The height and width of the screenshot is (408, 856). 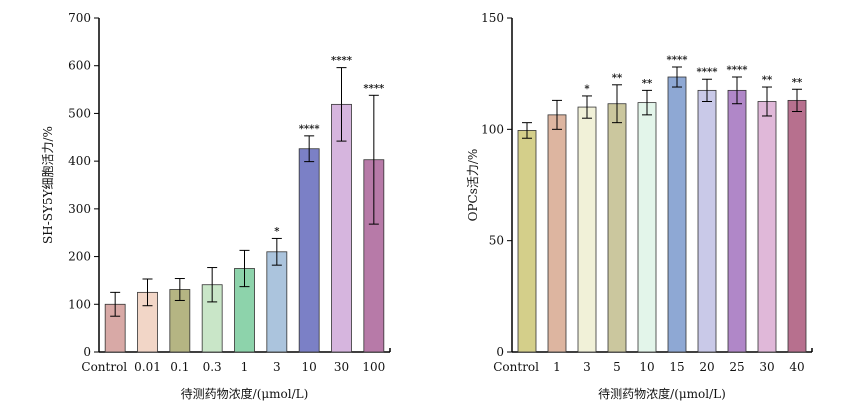 I want to click on y-axis-title: SH-SY5Y细胞活力/%, so click(x=48, y=185).